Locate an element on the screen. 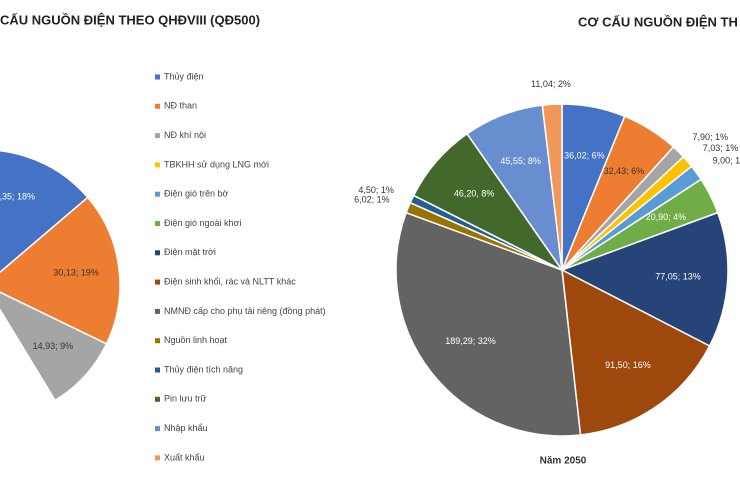 This screenshot has height=494, width=740. legend-label: Điện gió ngoài khơi is located at coordinates (202, 223).